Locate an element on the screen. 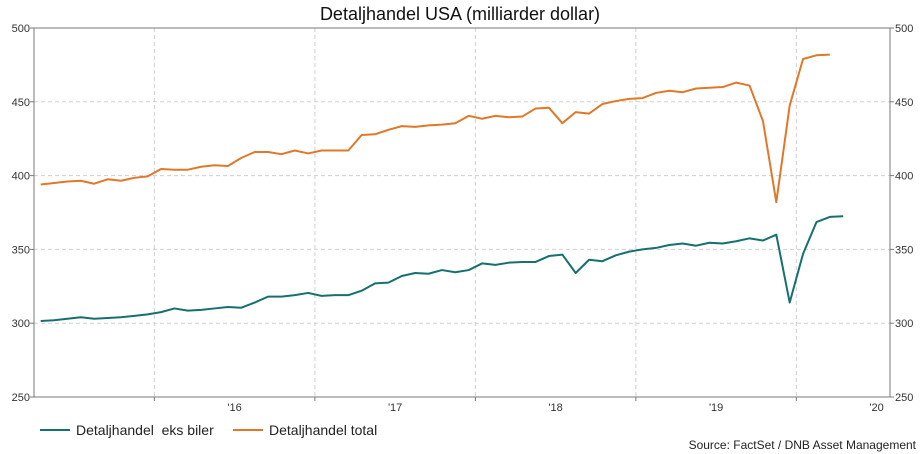 The width and height of the screenshot is (920, 454). y-tick-label-left: 250 is located at coordinates (21, 398).